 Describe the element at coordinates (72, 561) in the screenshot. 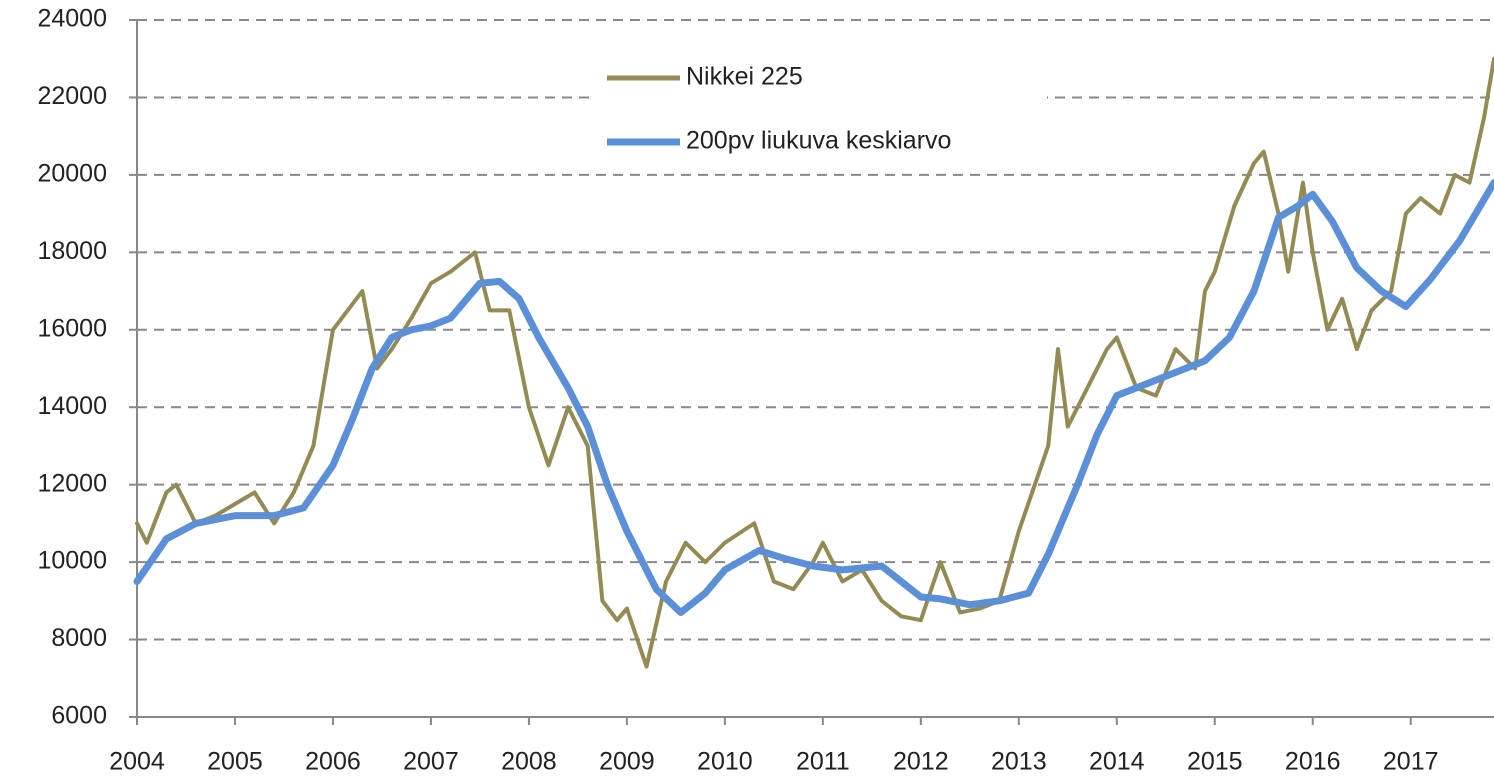

I see `y-tick-label: 10000` at that location.